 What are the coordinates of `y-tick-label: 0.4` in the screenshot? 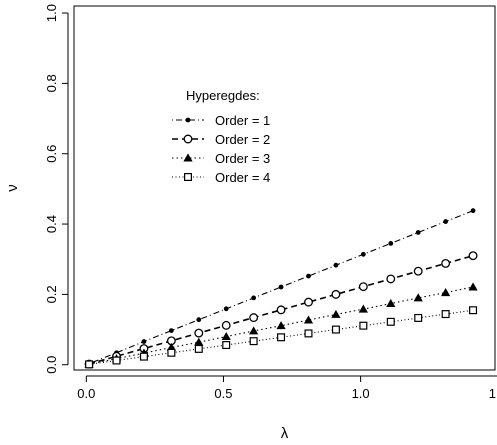 It's located at (51, 224).